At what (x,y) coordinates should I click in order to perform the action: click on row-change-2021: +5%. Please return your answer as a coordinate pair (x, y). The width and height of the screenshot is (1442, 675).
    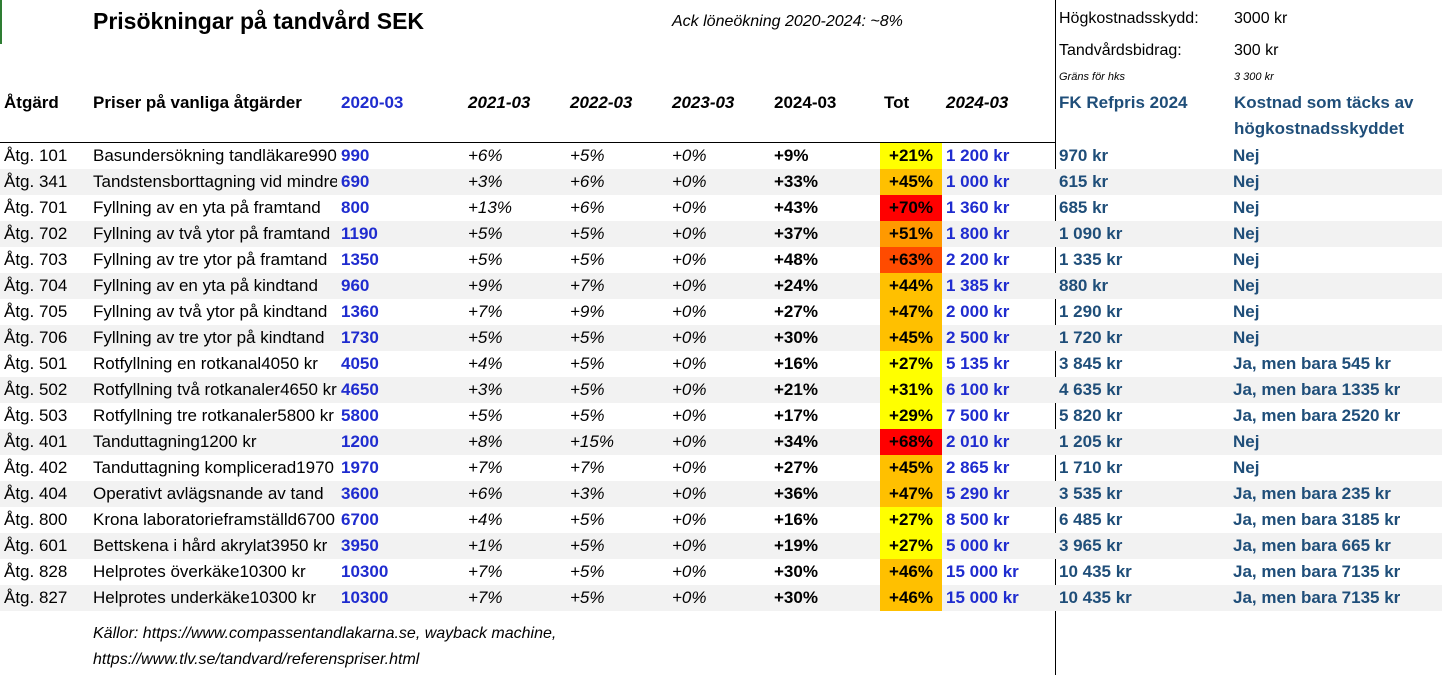
    Looking at the image, I should click on (485, 337).